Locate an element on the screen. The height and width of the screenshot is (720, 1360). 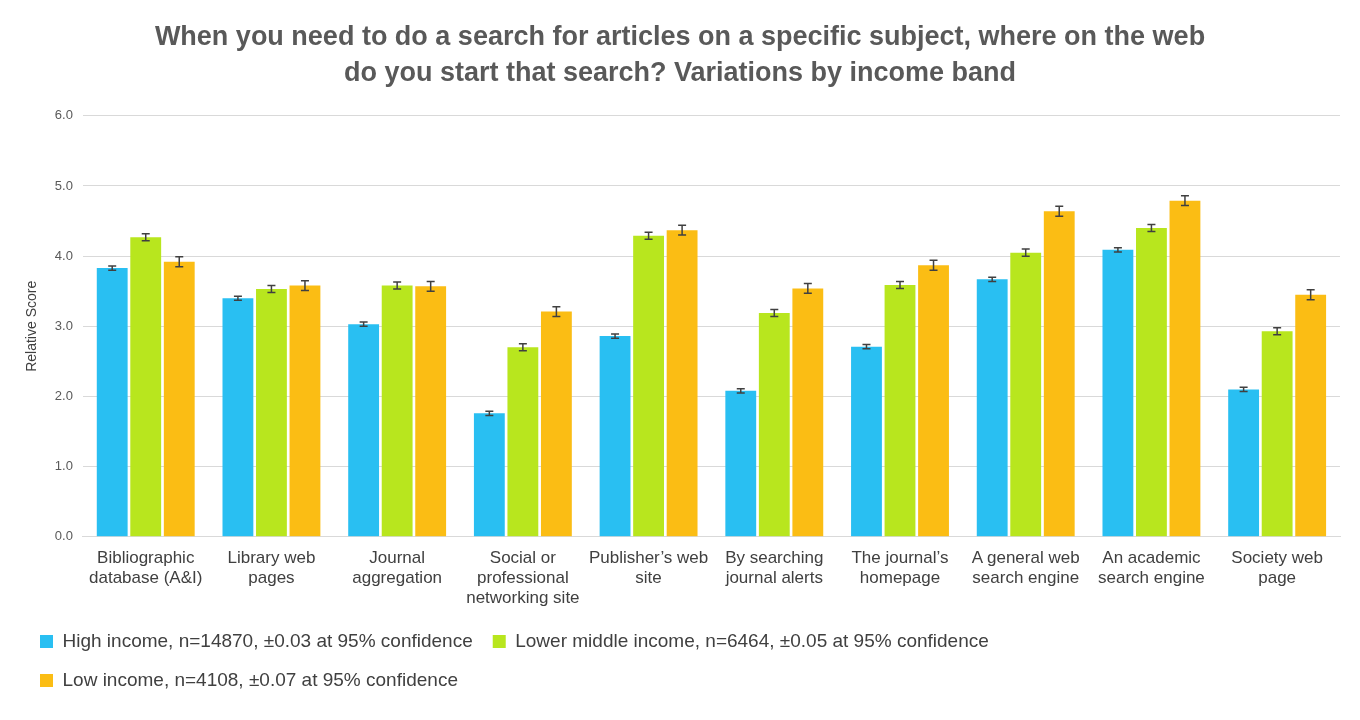
legend-label: Low income, n=4108, ±0.07 at 95% confidence is located at coordinates (260, 679).